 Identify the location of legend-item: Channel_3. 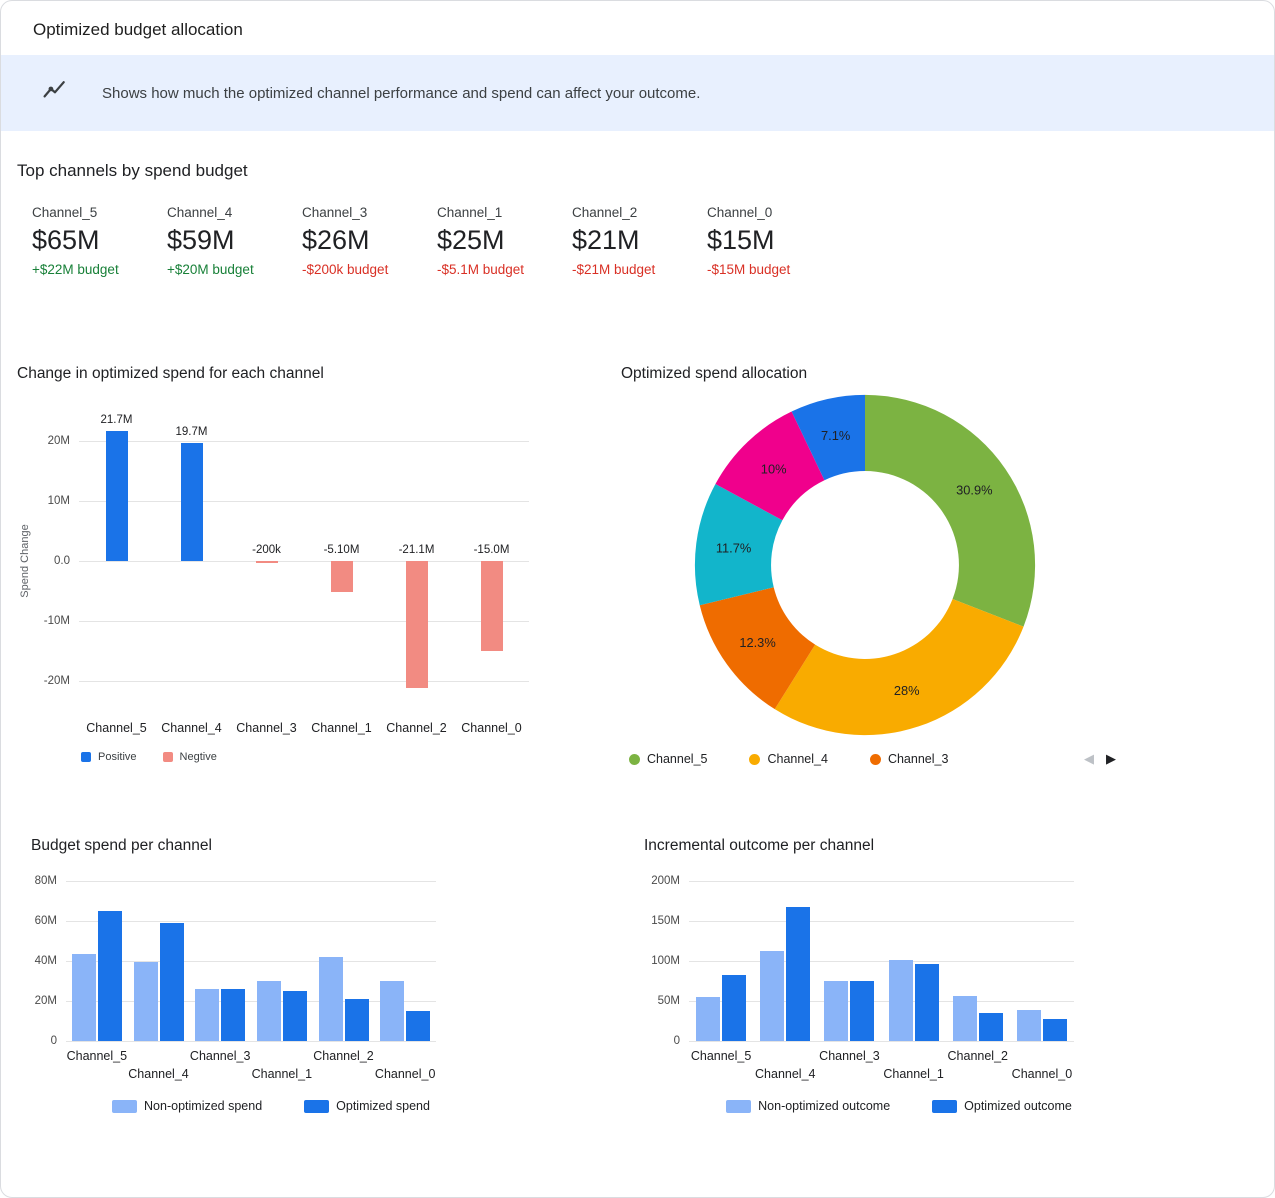
(909, 759).